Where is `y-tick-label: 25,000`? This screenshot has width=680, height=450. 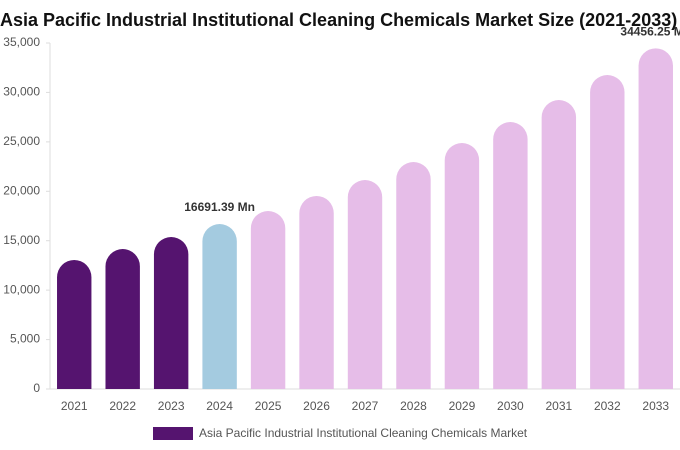
y-tick-label: 25,000 is located at coordinates (21, 141).